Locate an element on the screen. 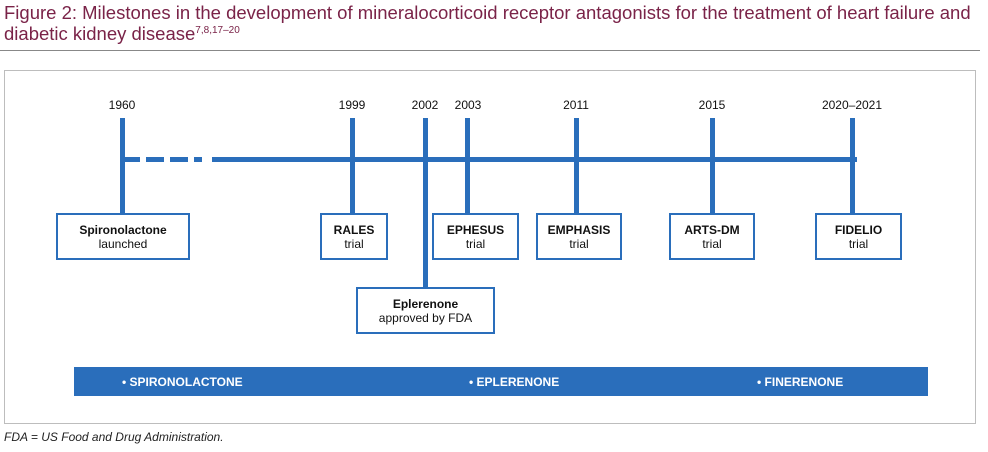  title-divider is located at coordinates (490, 50).